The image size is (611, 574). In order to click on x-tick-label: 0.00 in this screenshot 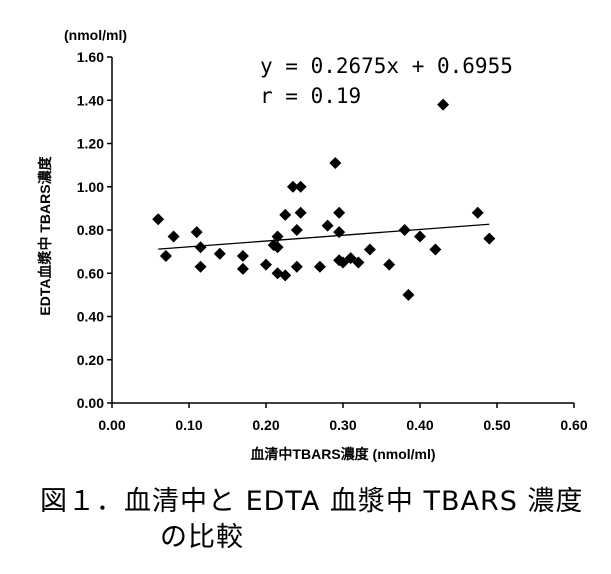, I will do `click(111, 425)`.